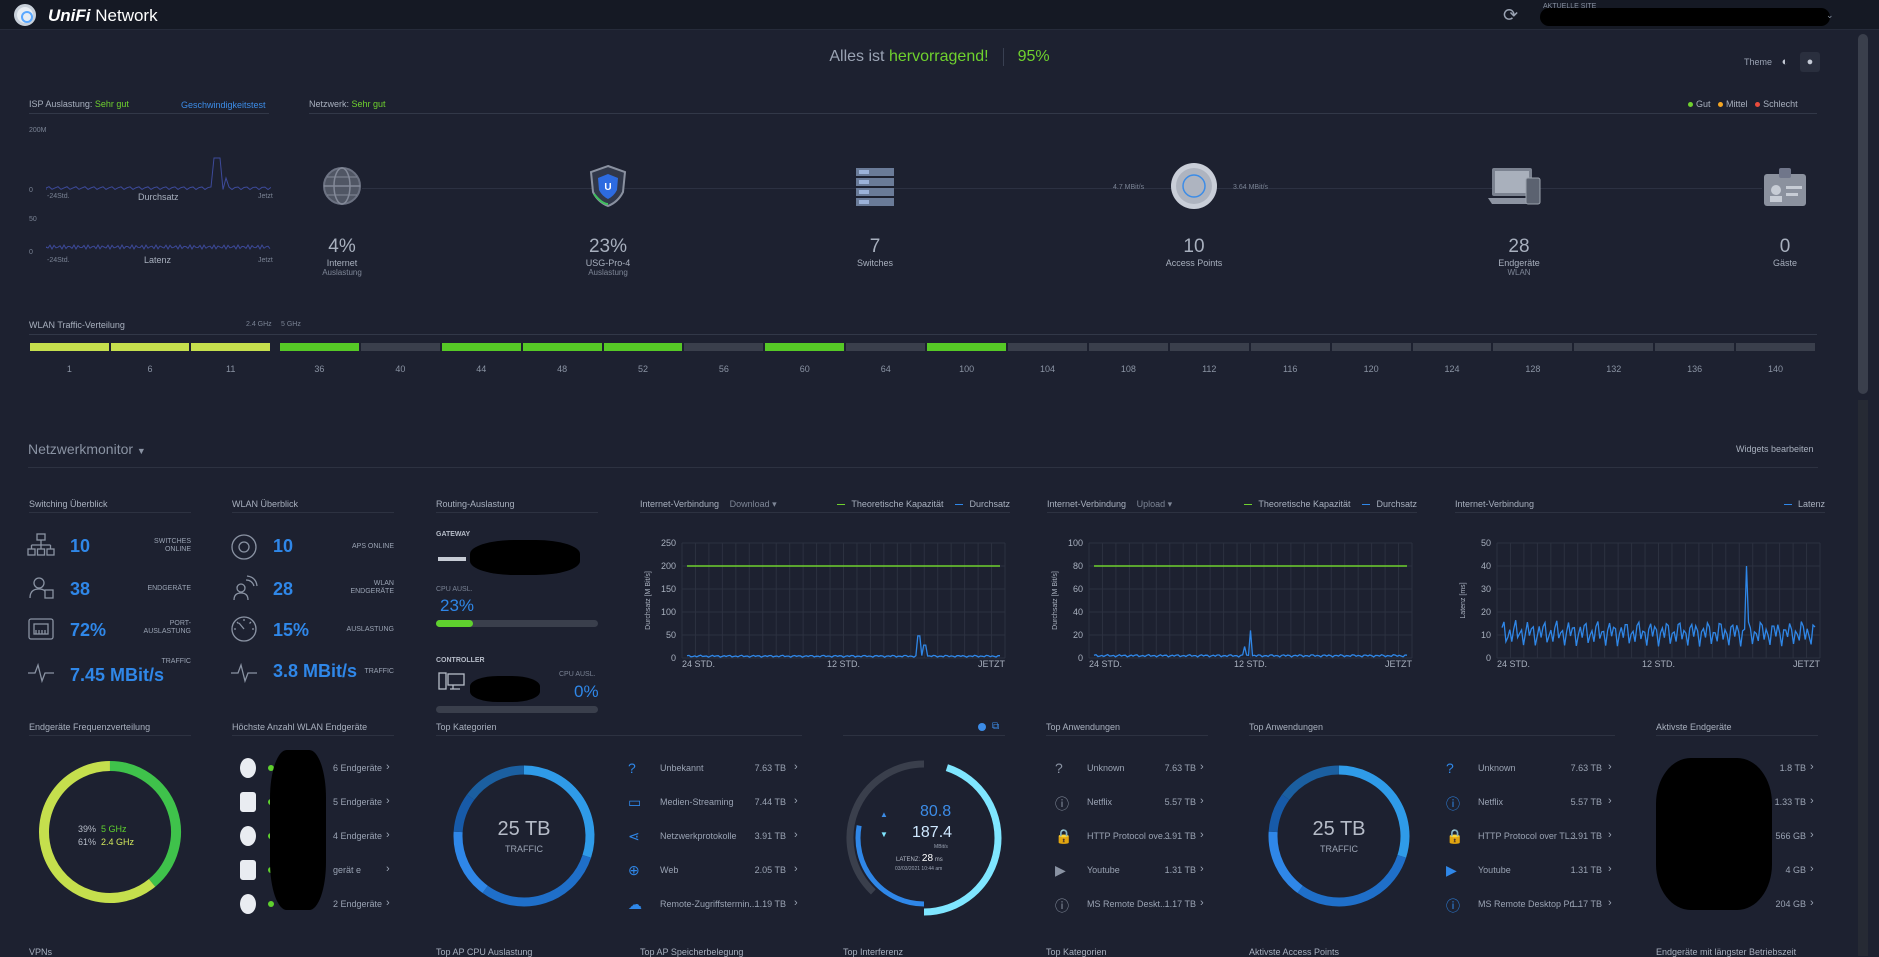 The height and width of the screenshot is (957, 1879). Describe the element at coordinates (347, 870) in the screenshot. I see `ap-client-count: gerät e` at that location.